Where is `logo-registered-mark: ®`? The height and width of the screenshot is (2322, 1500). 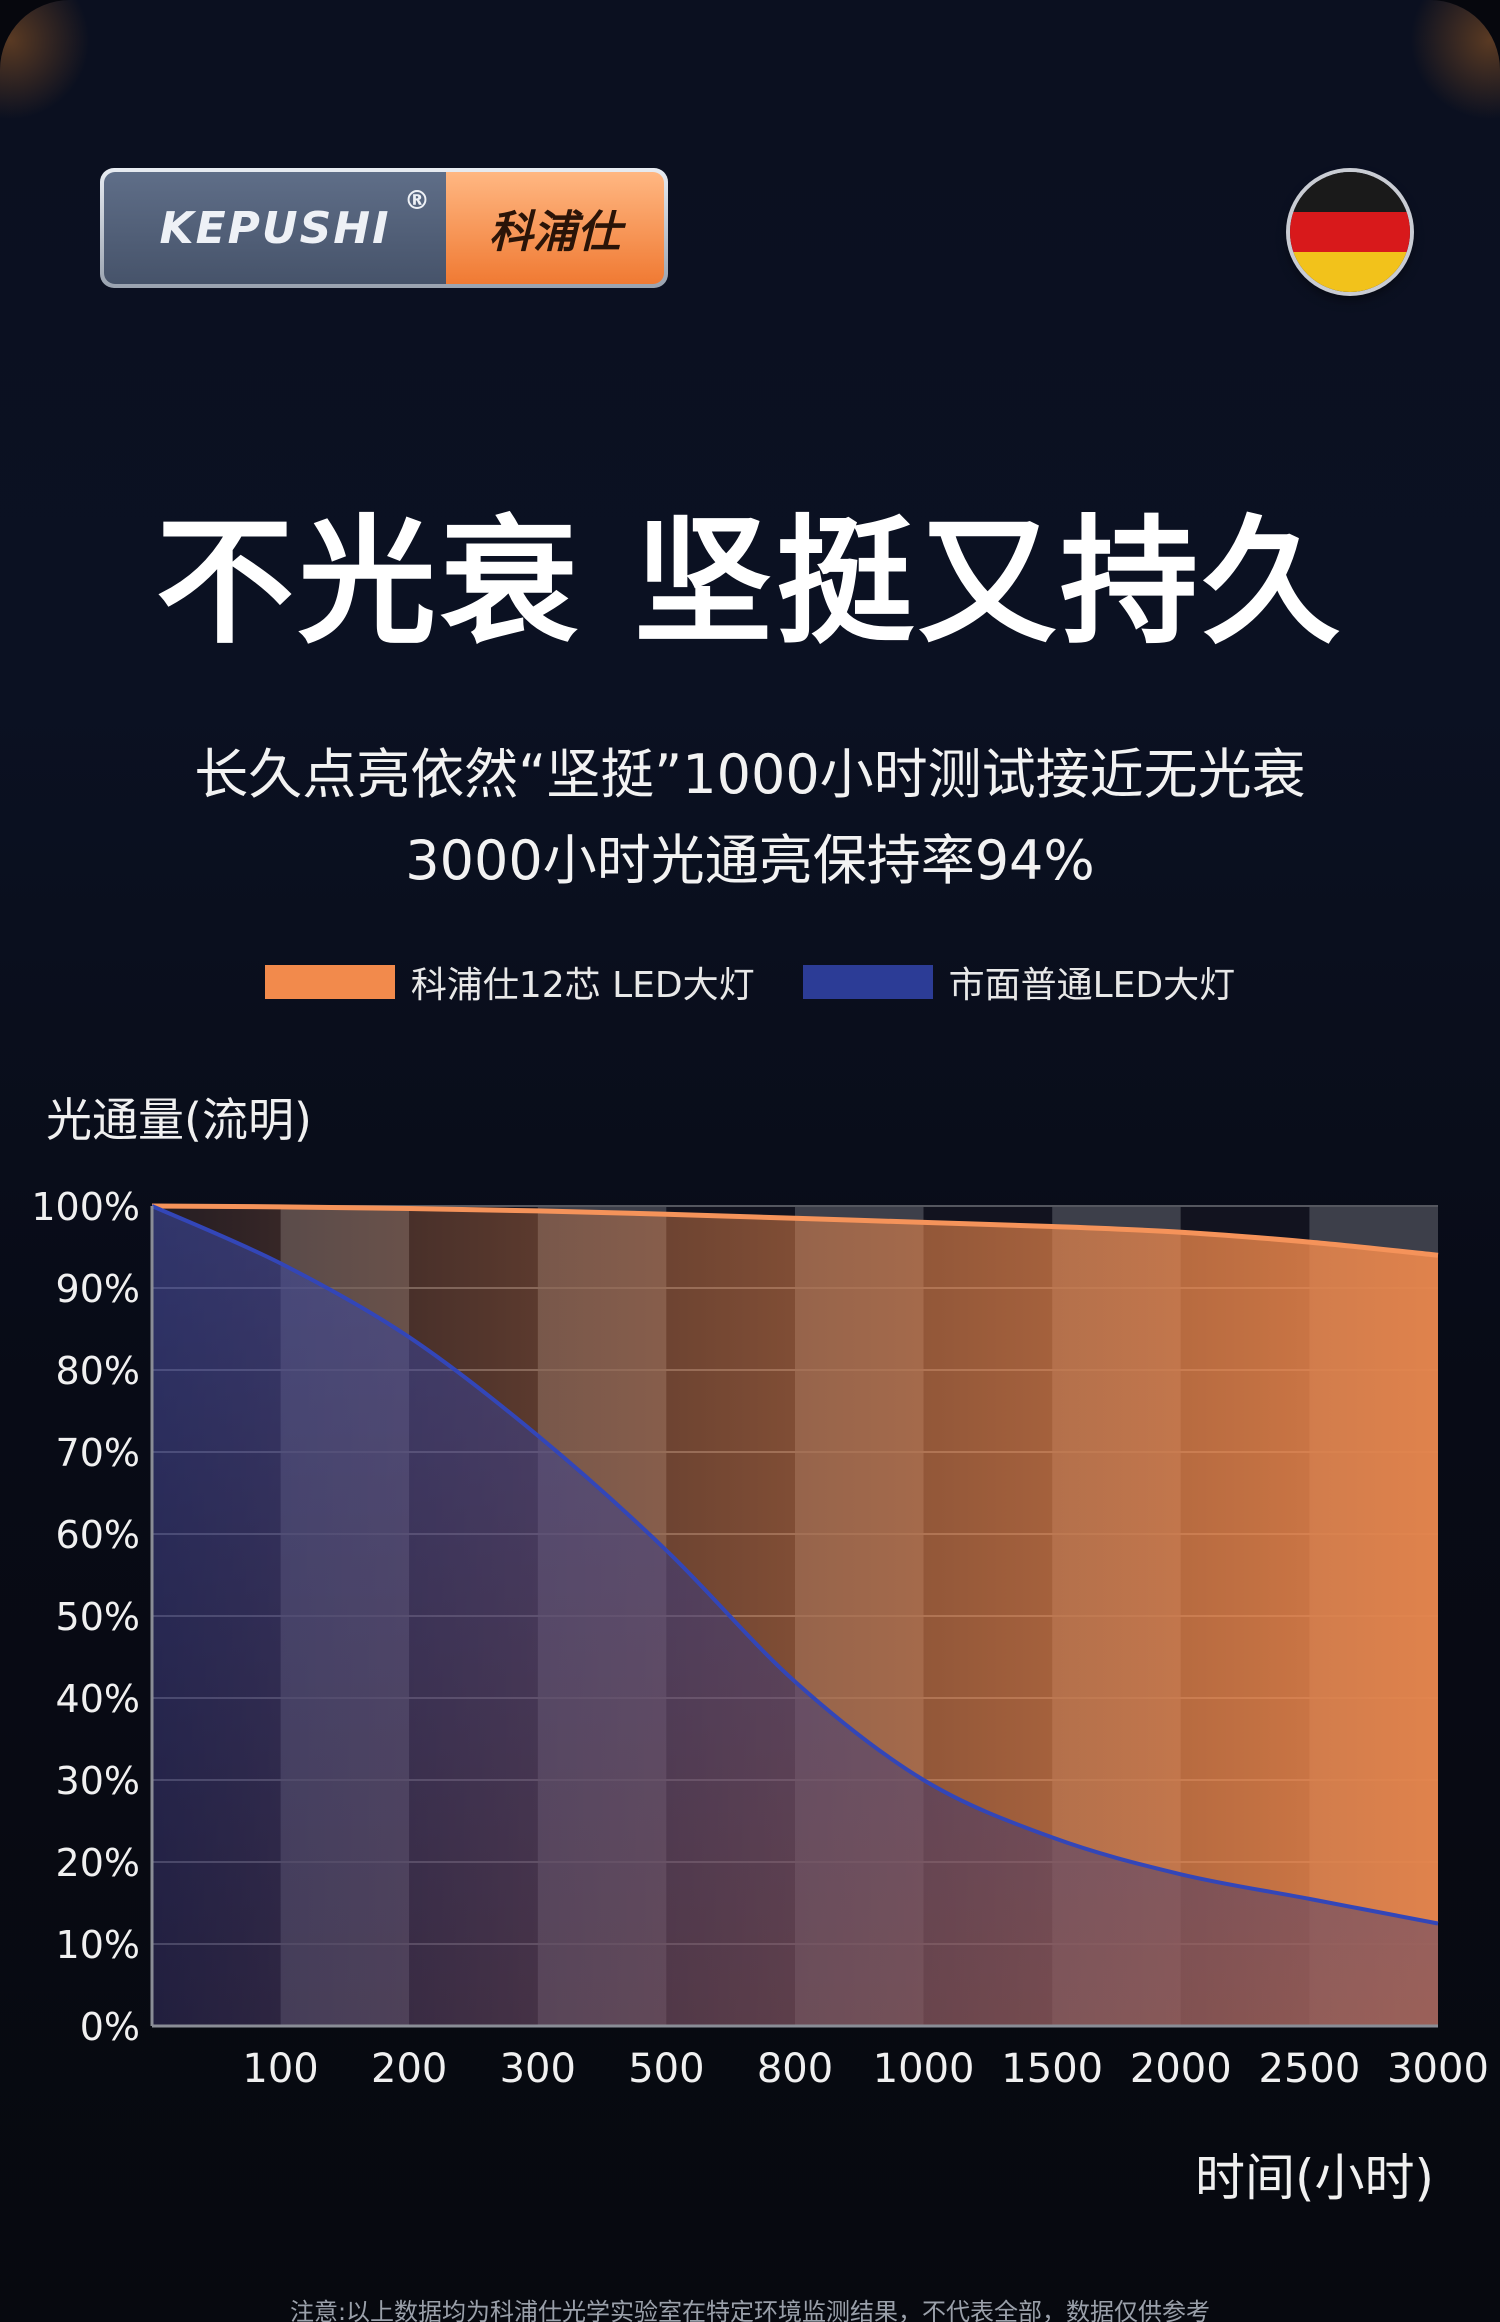 logo-registered-mark: ® is located at coordinates (418, 201).